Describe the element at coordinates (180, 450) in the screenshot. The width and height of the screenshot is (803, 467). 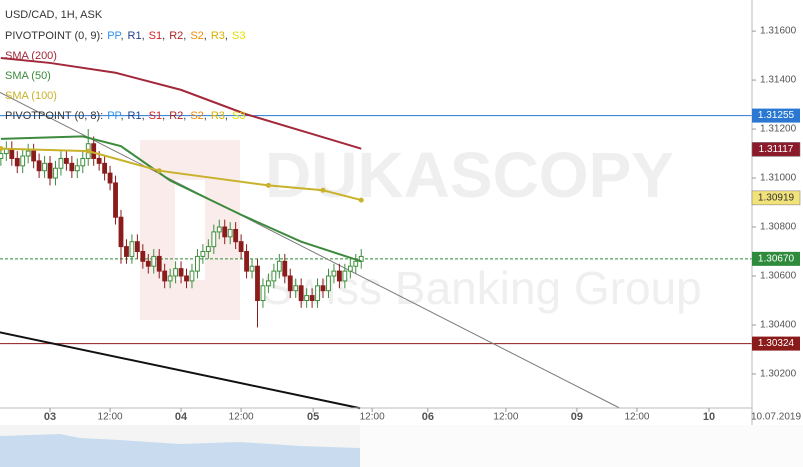
I see `navigator-area` at that location.